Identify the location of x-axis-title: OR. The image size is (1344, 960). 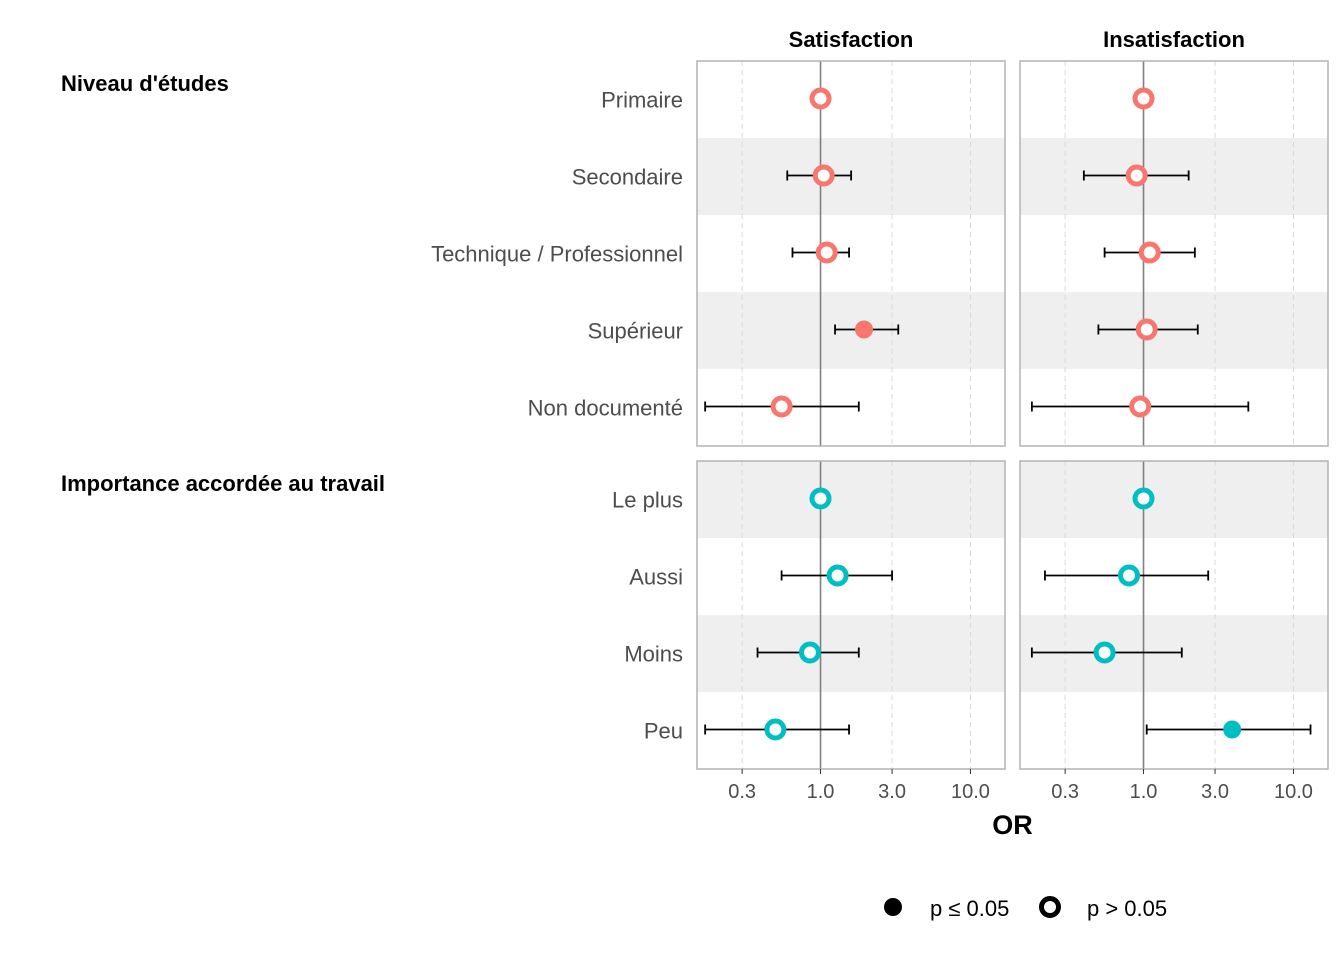
(1012, 825).